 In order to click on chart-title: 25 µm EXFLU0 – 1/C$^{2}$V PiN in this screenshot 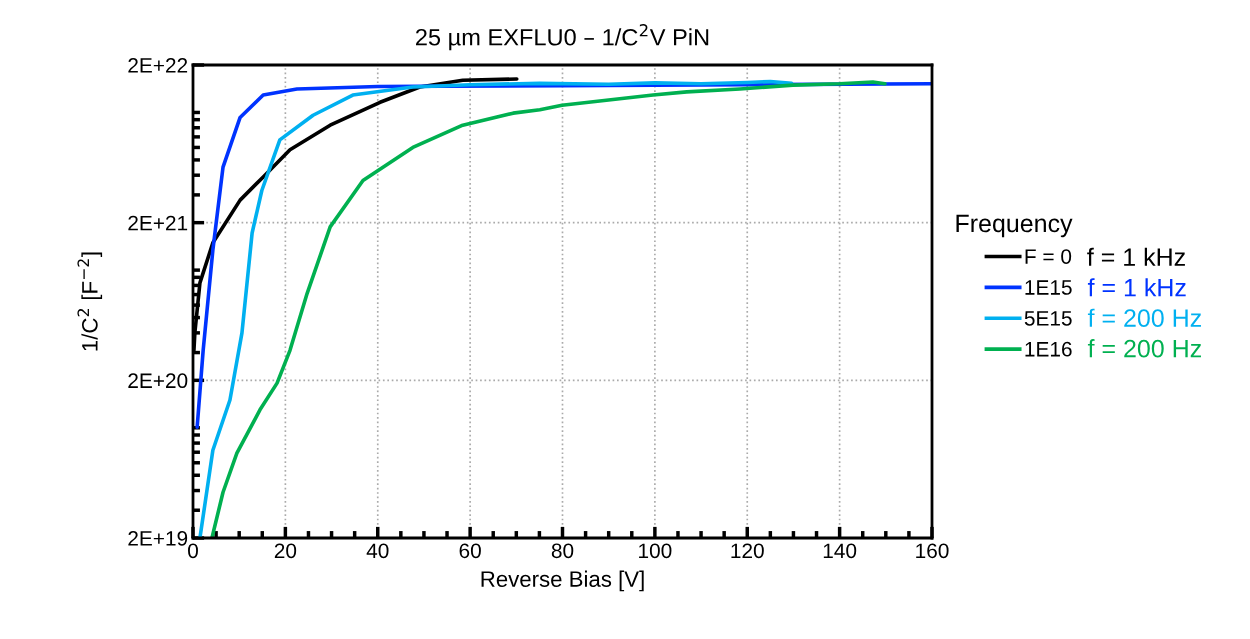, I will do `click(562, 37)`.